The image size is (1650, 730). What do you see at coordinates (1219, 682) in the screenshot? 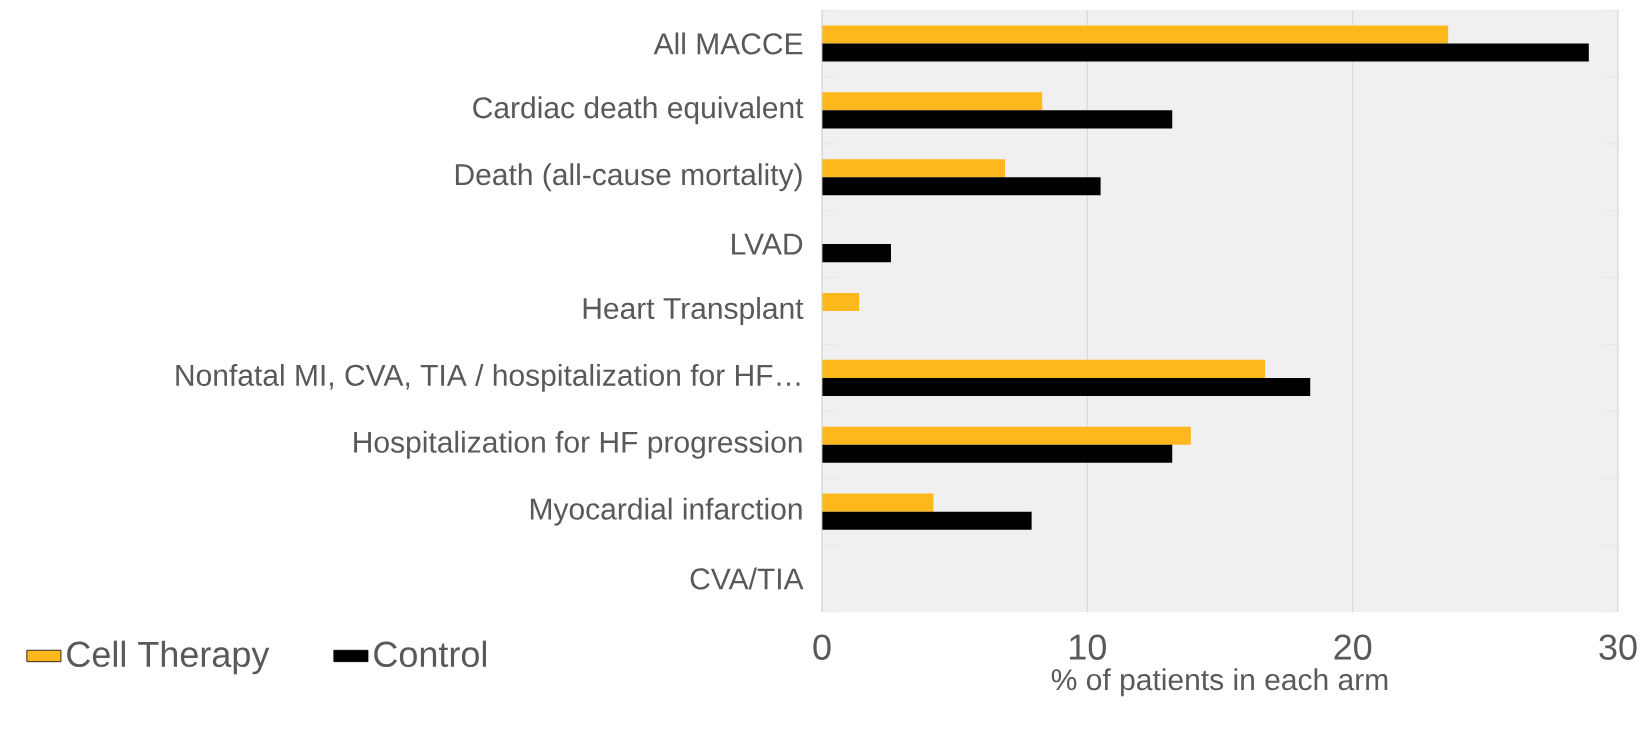
I see `x-axis-title: % of patients in each arm` at bounding box center [1219, 682].